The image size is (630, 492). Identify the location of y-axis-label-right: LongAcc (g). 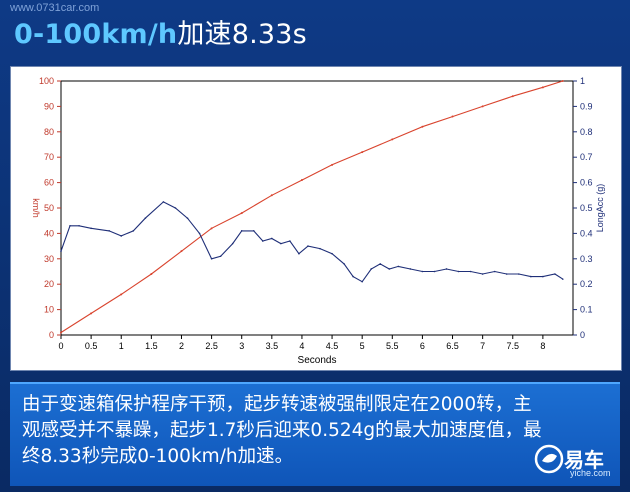
(600, 208).